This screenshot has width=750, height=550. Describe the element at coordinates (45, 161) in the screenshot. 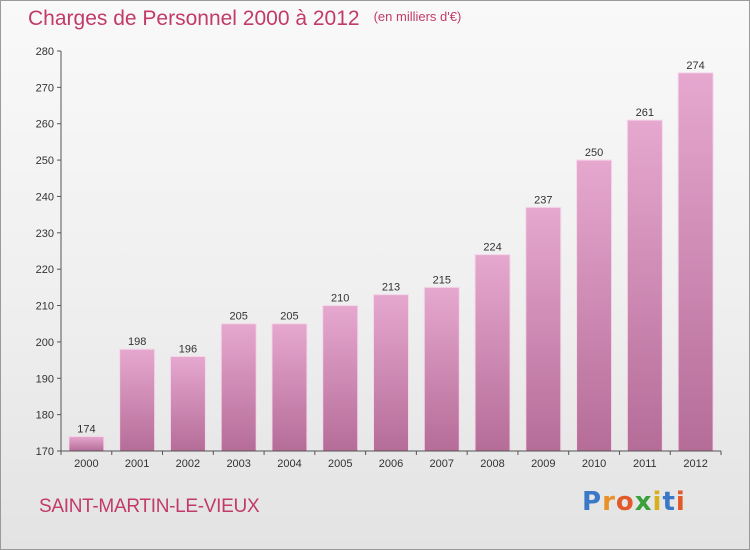

I see `y-tick-label: 250` at that location.